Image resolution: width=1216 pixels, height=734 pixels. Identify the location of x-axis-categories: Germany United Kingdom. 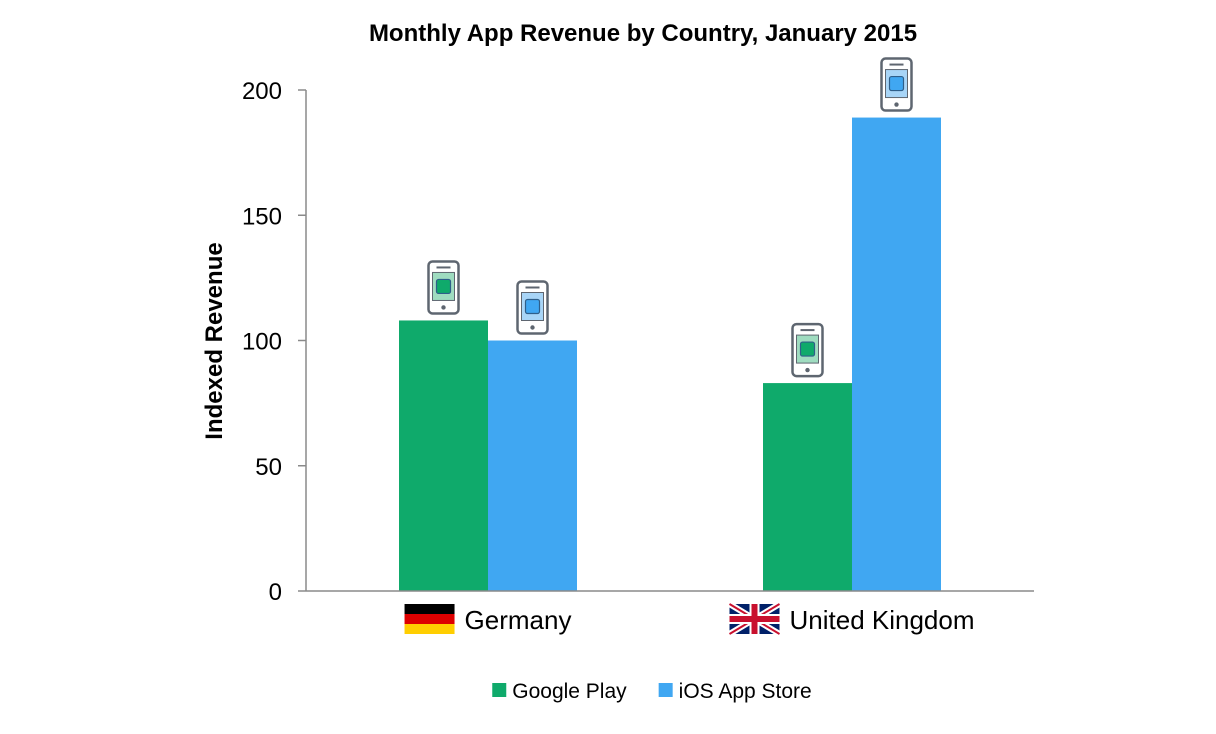
(689, 619).